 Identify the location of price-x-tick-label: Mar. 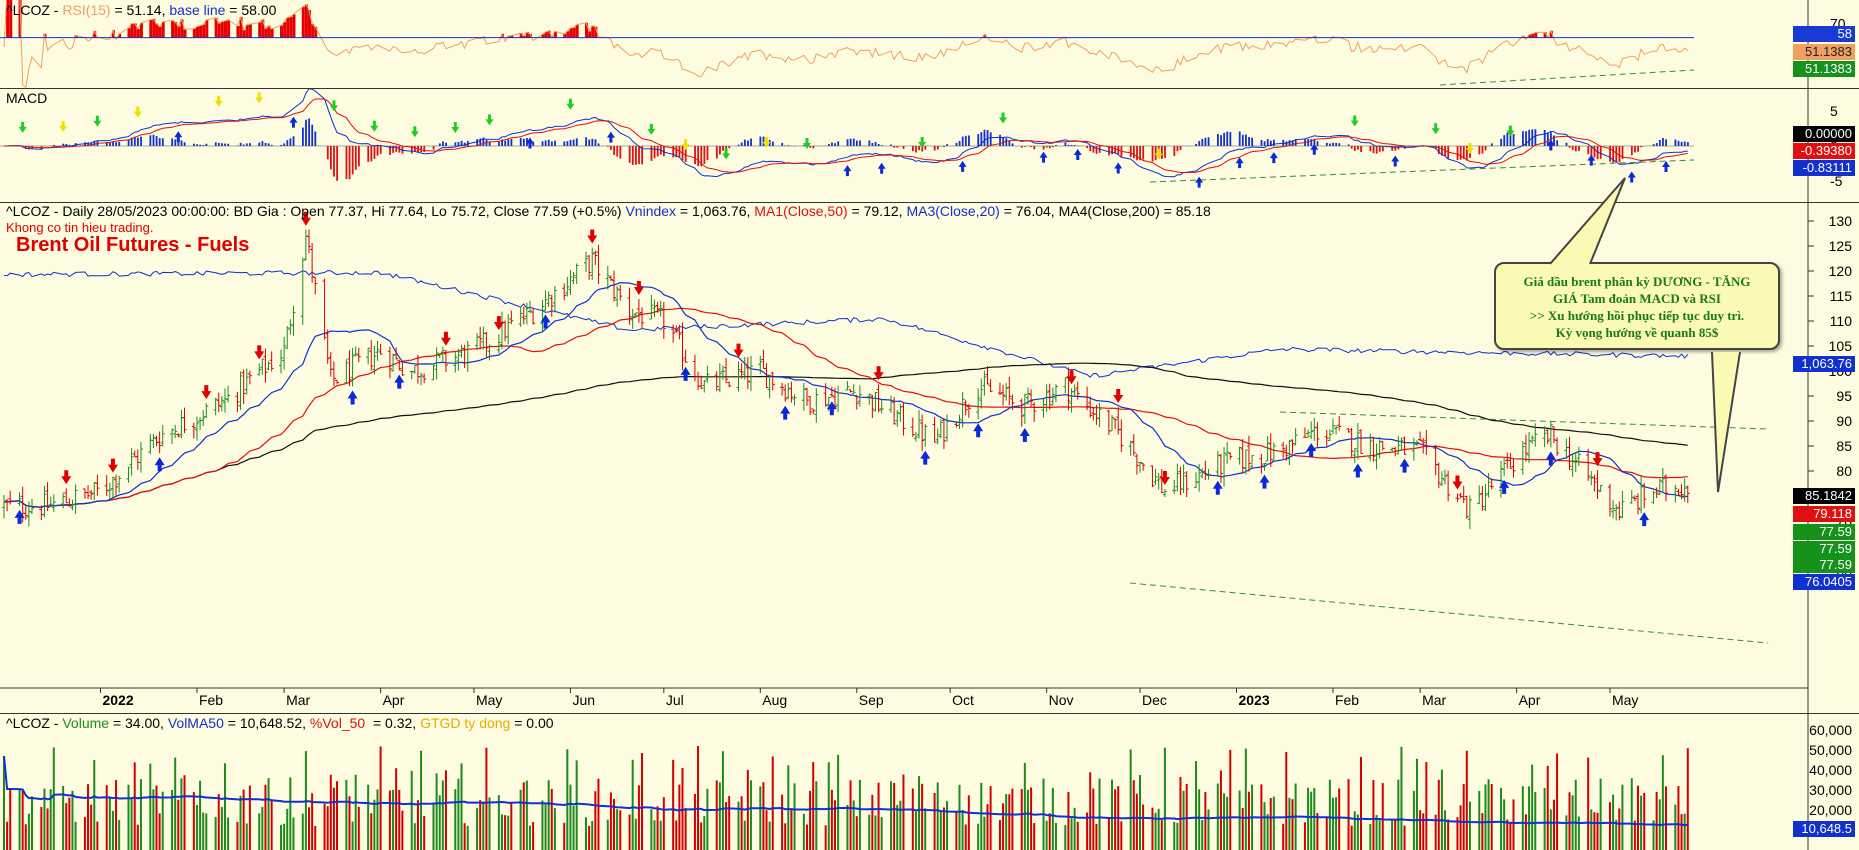
(298, 700).